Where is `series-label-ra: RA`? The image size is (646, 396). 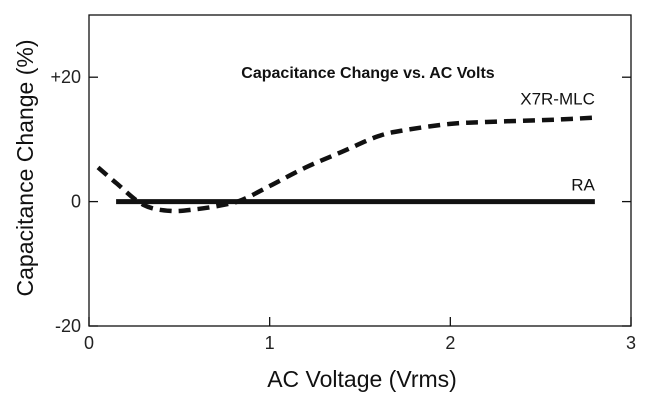
series-label-ra: RA is located at coordinates (583, 185).